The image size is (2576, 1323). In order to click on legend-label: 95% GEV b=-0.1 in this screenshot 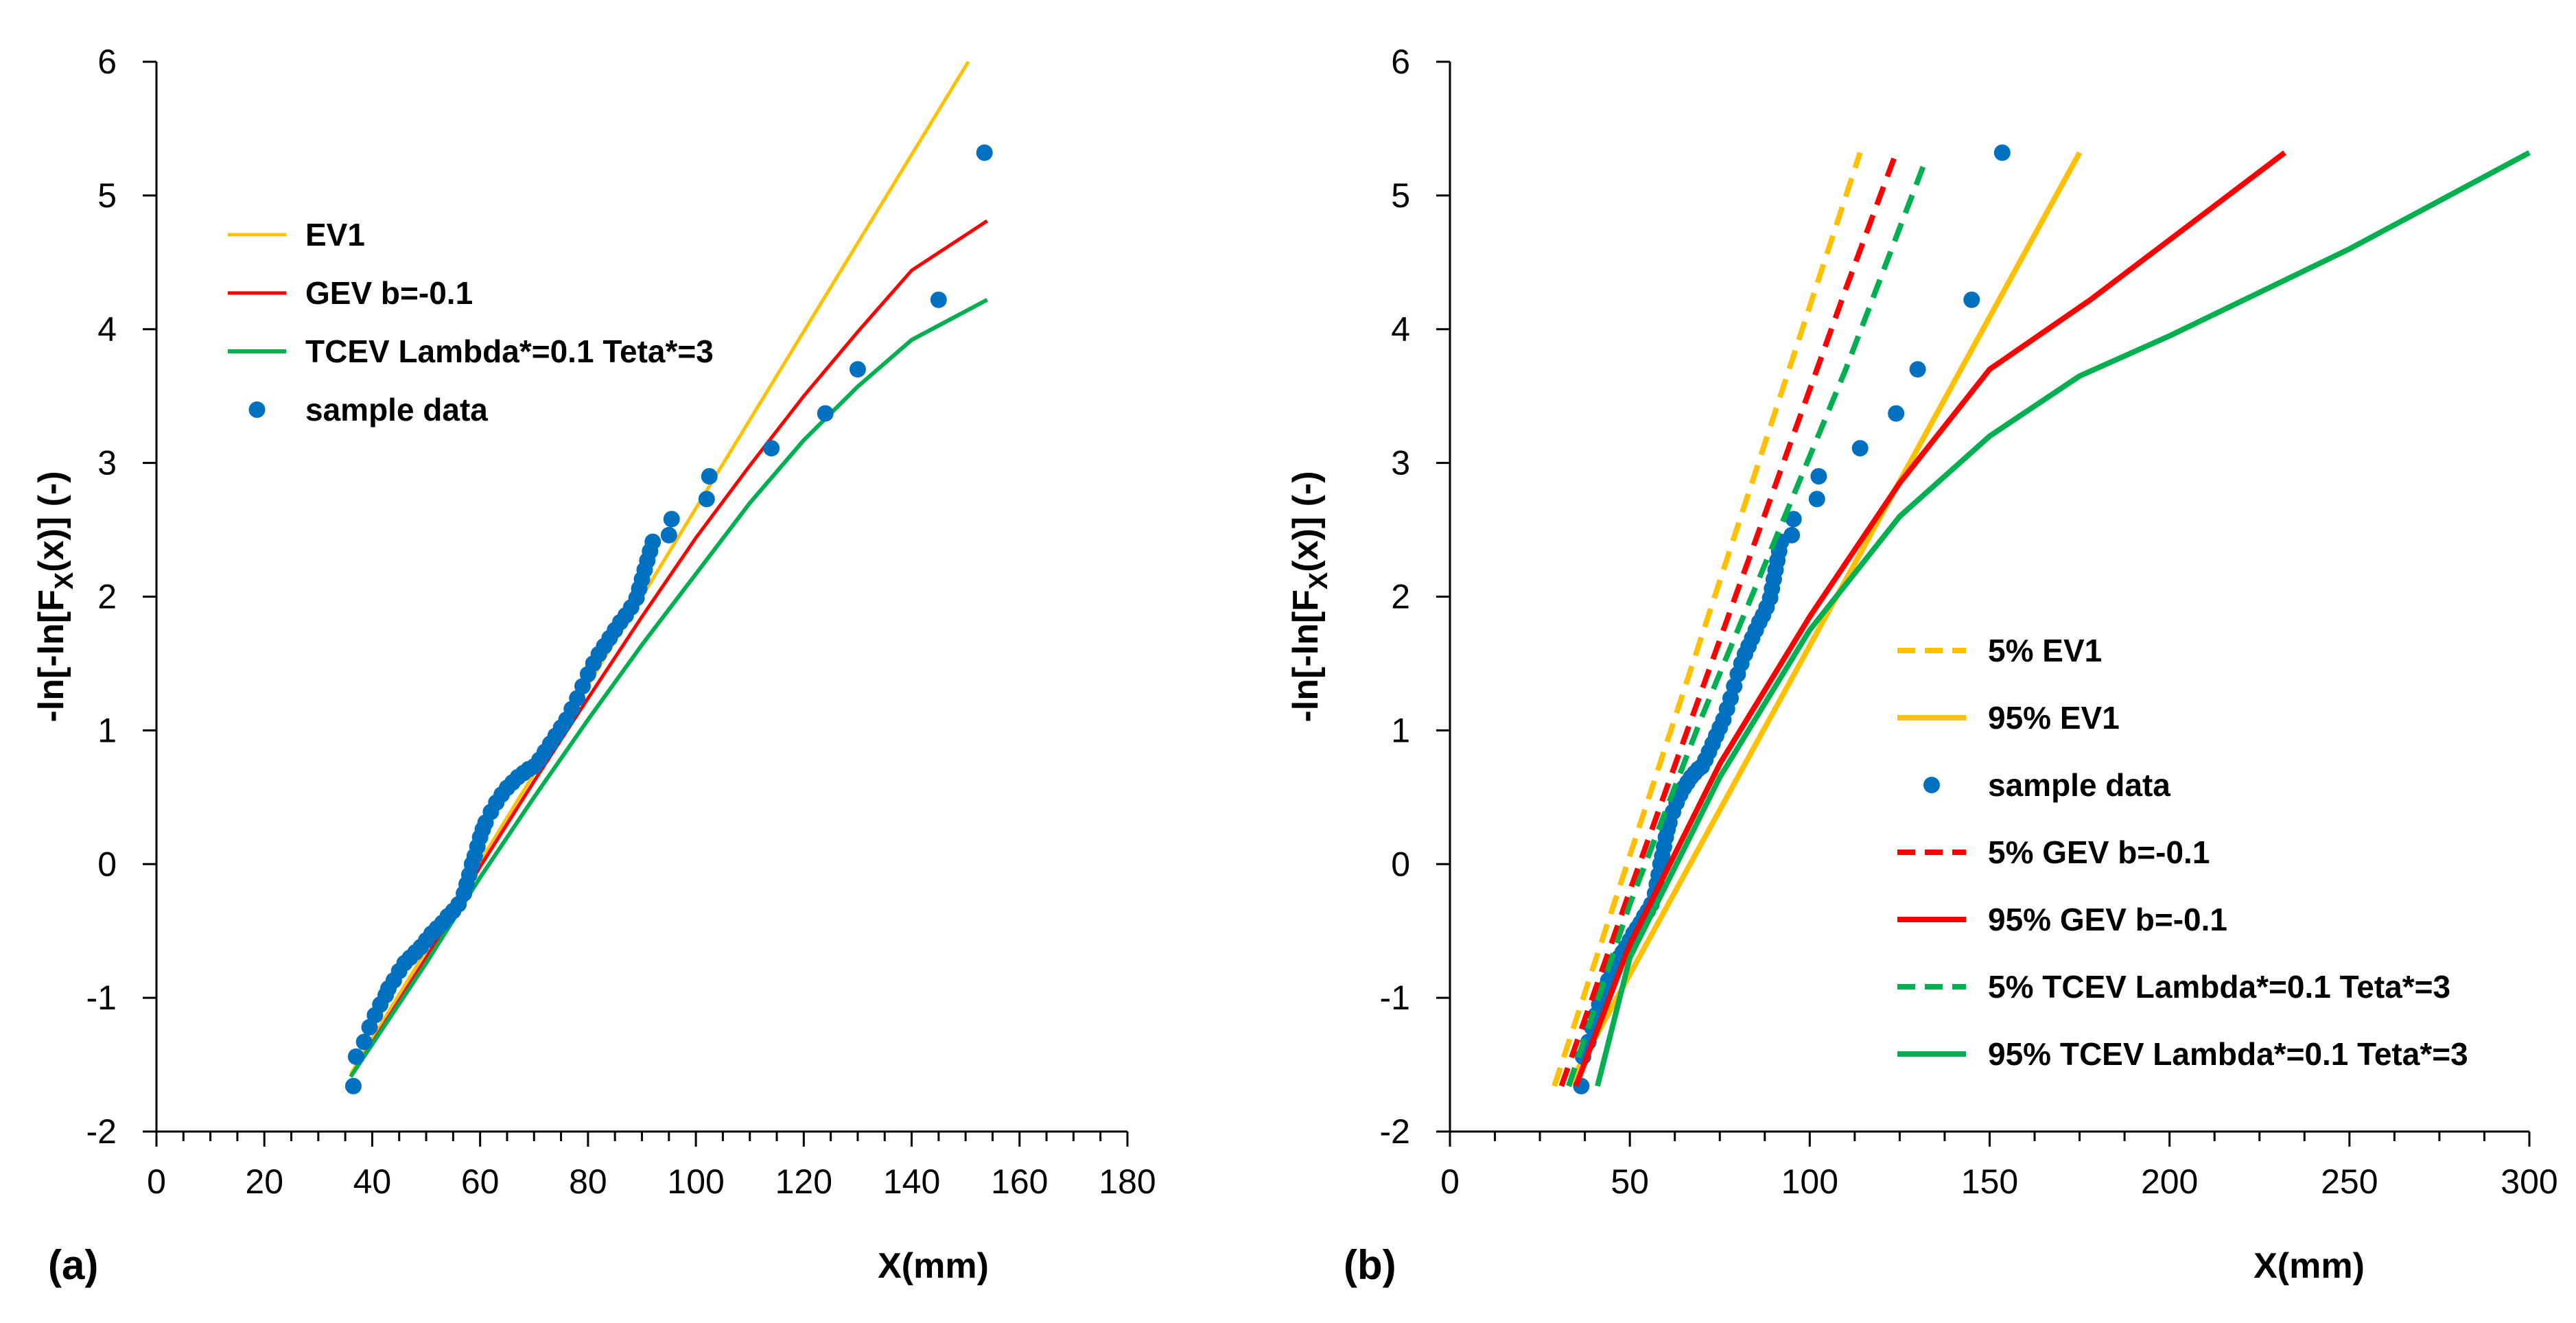, I will do `click(2107, 919)`.